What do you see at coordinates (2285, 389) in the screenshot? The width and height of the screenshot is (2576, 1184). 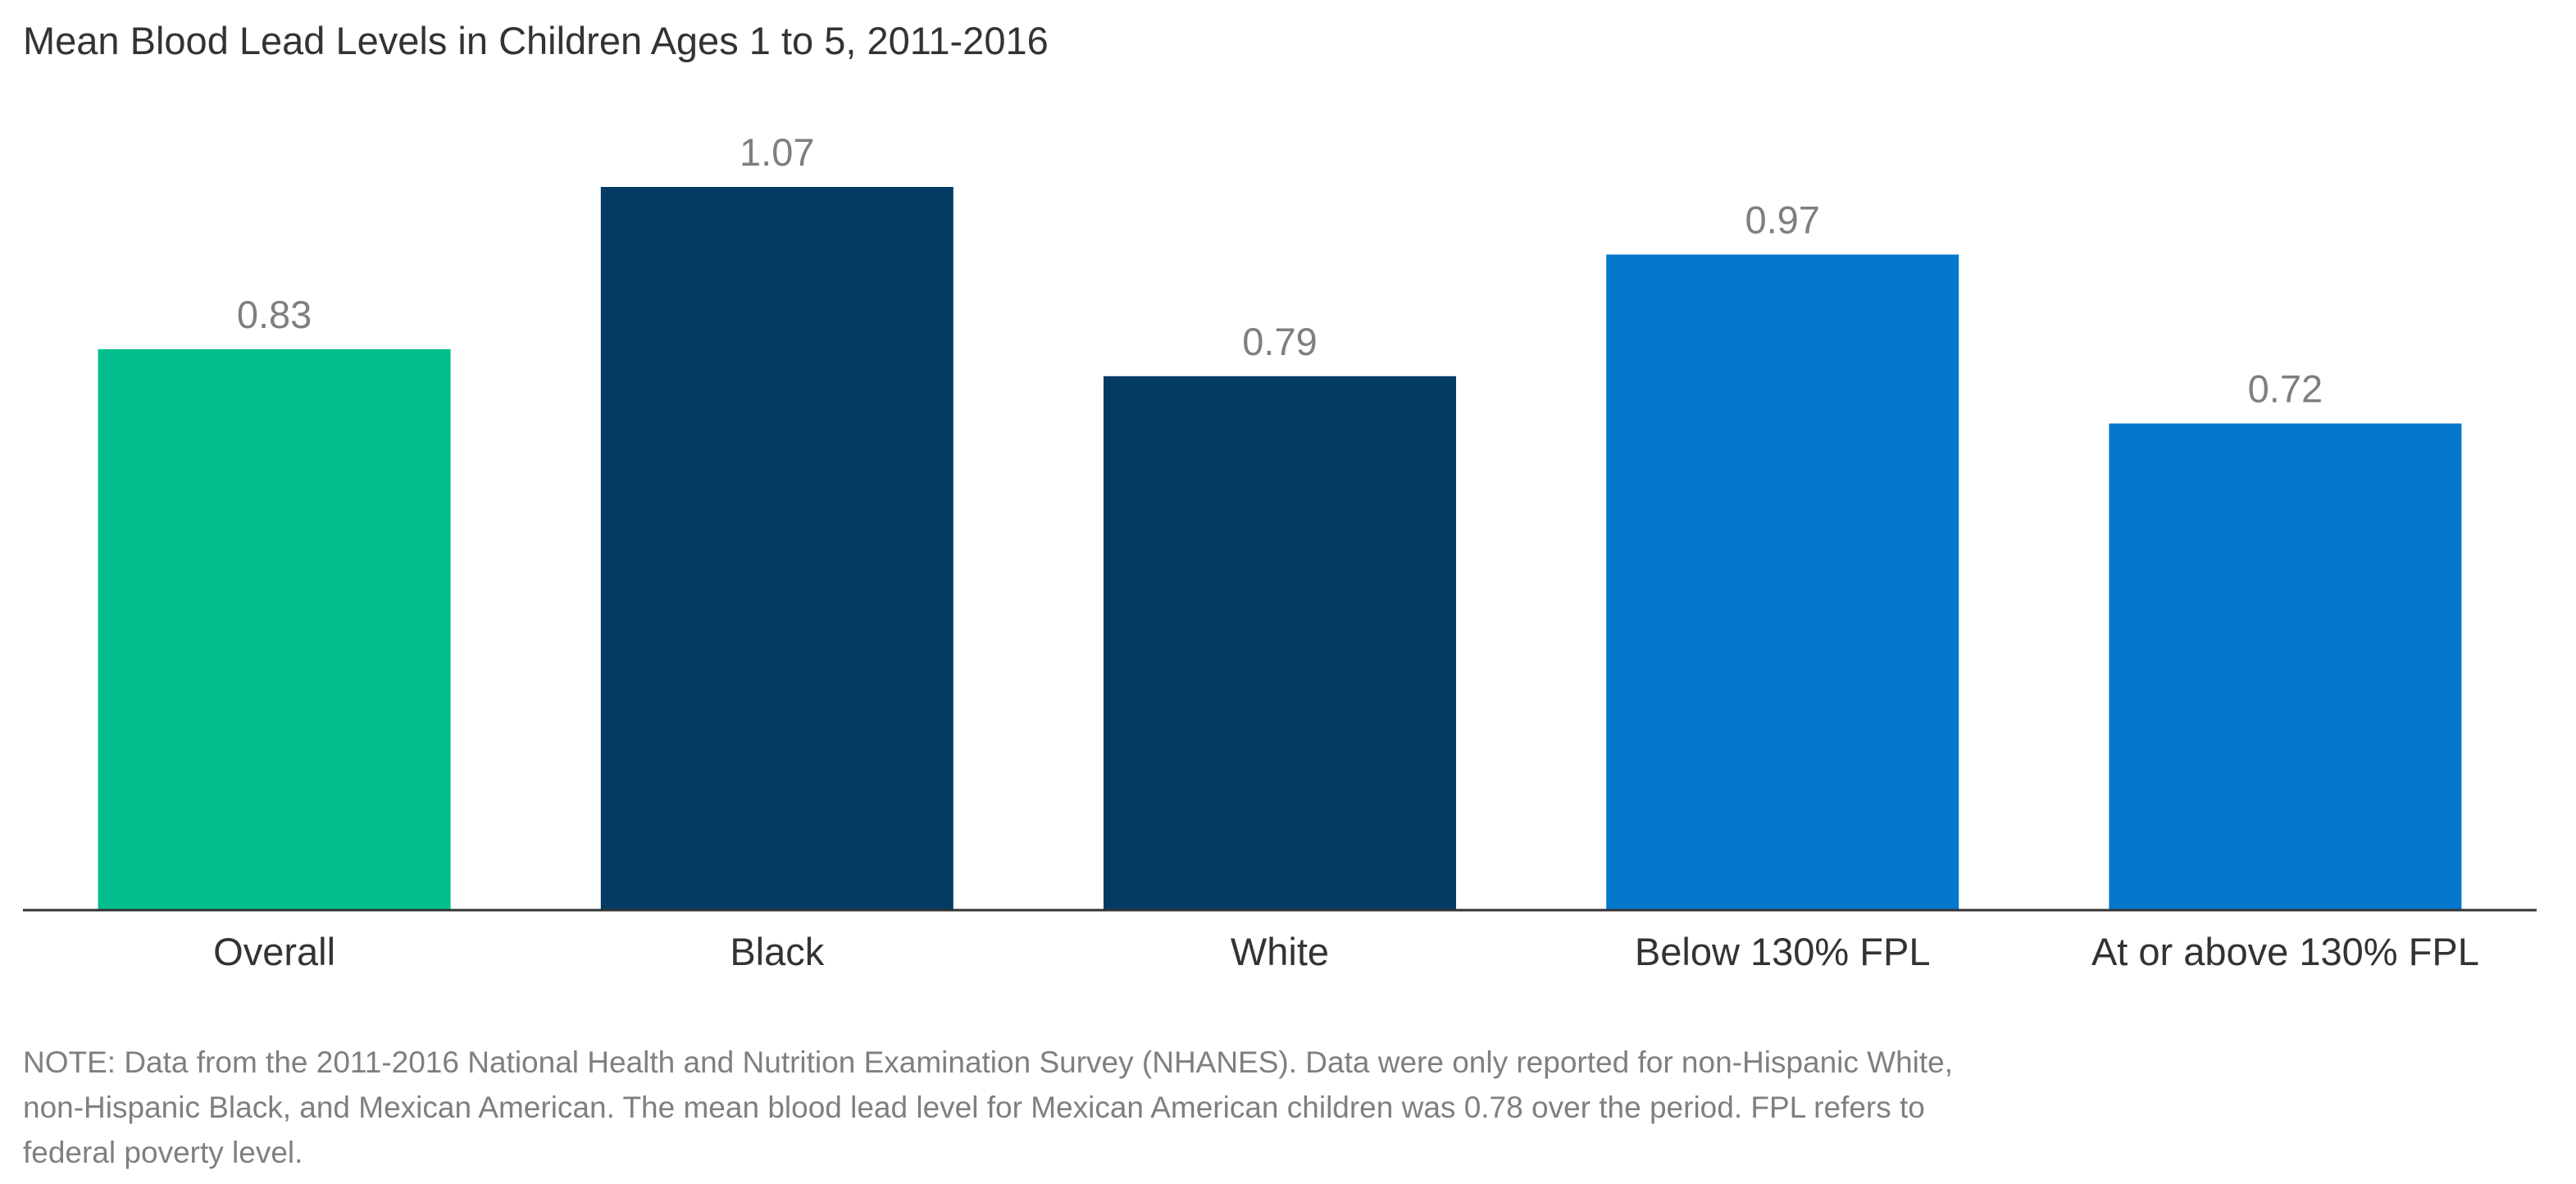 I see `value-label-4: 0.72` at bounding box center [2285, 389].